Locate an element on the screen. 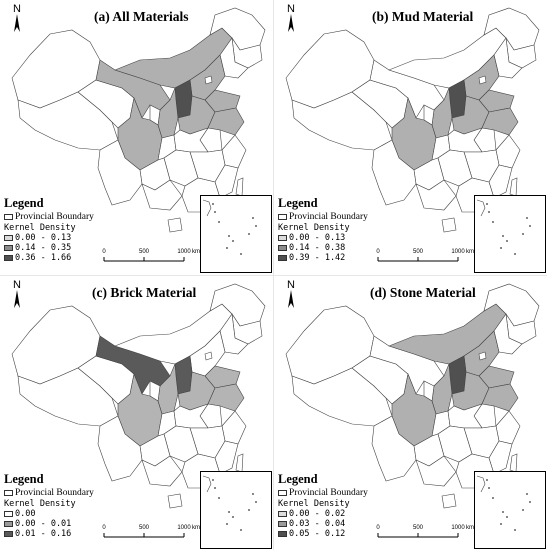 The height and width of the screenshot is (552, 547). legend-class-label: 0.05 - 0.12 is located at coordinates (317, 534).